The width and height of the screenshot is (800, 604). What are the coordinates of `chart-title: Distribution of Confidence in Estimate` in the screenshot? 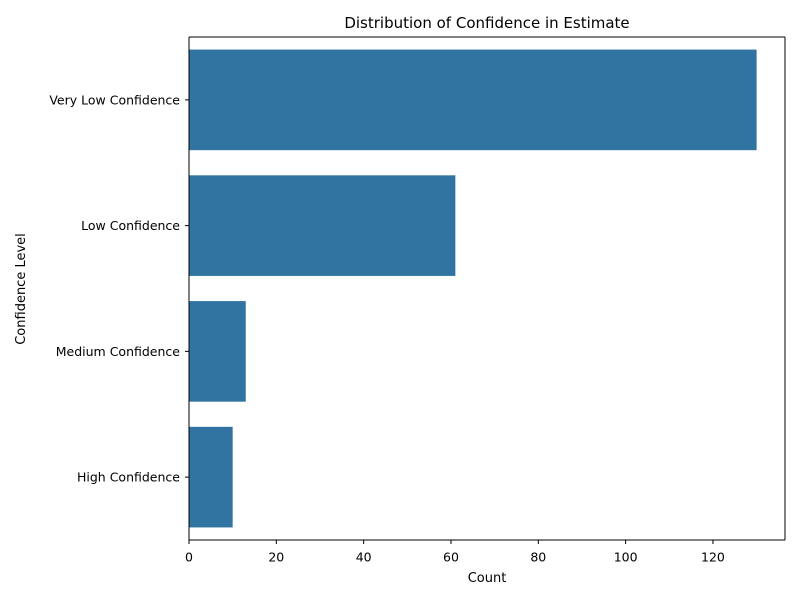 It's located at (486, 23).